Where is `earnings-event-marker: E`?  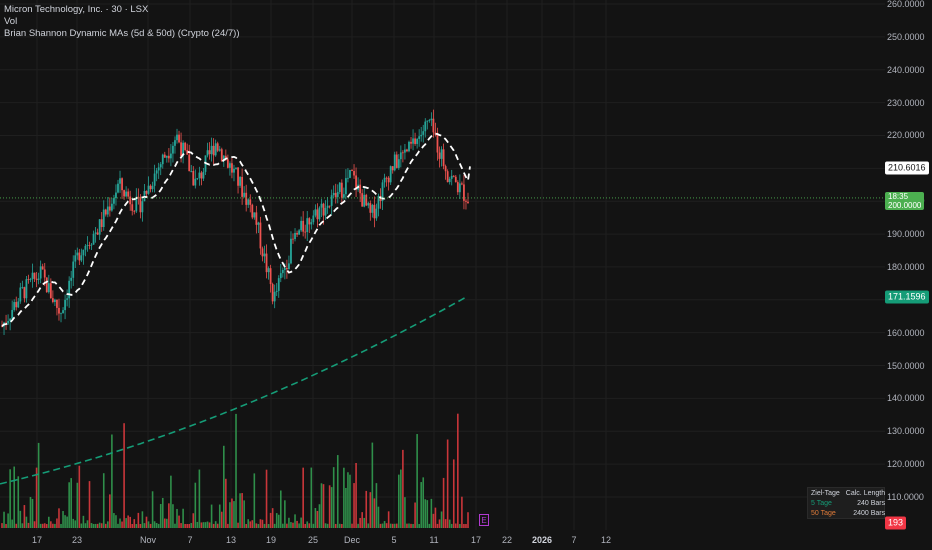
earnings-event-marker: E is located at coordinates (484, 520).